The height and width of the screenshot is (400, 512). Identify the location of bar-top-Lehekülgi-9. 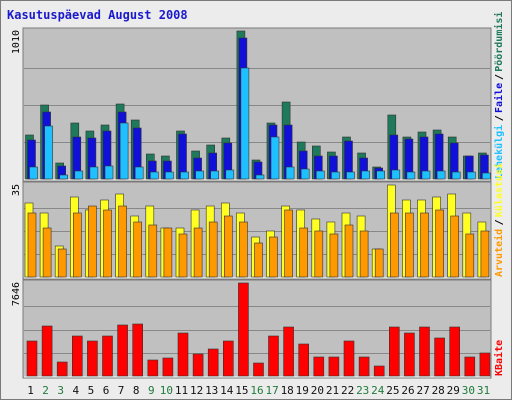
(154, 175).